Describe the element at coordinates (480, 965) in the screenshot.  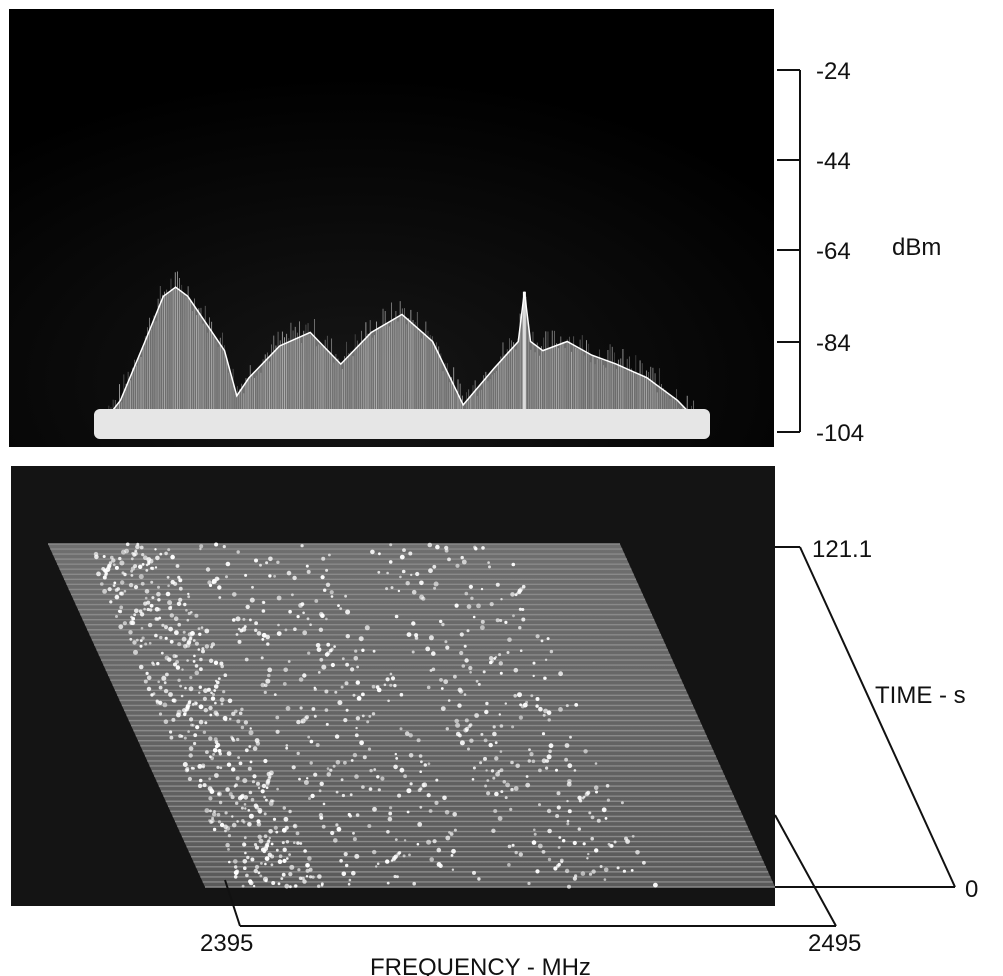
I see `frequency-axis-label: FREQUENCY - MHz` at that location.